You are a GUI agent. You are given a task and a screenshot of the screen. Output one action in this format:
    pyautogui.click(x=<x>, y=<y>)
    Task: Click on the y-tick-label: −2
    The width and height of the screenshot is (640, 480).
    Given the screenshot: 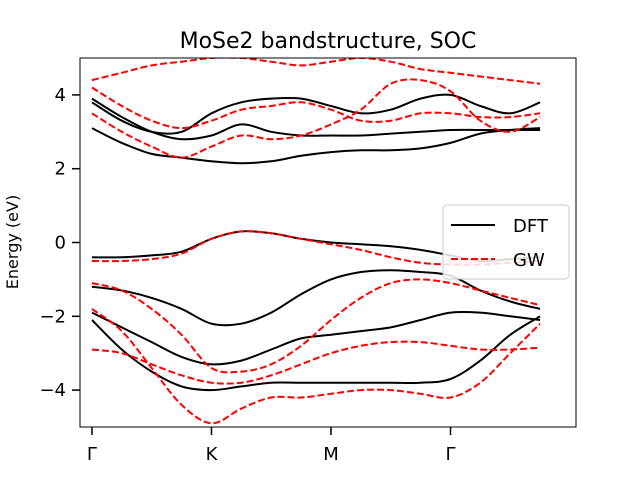 What is the action you would take?
    pyautogui.click(x=52, y=316)
    